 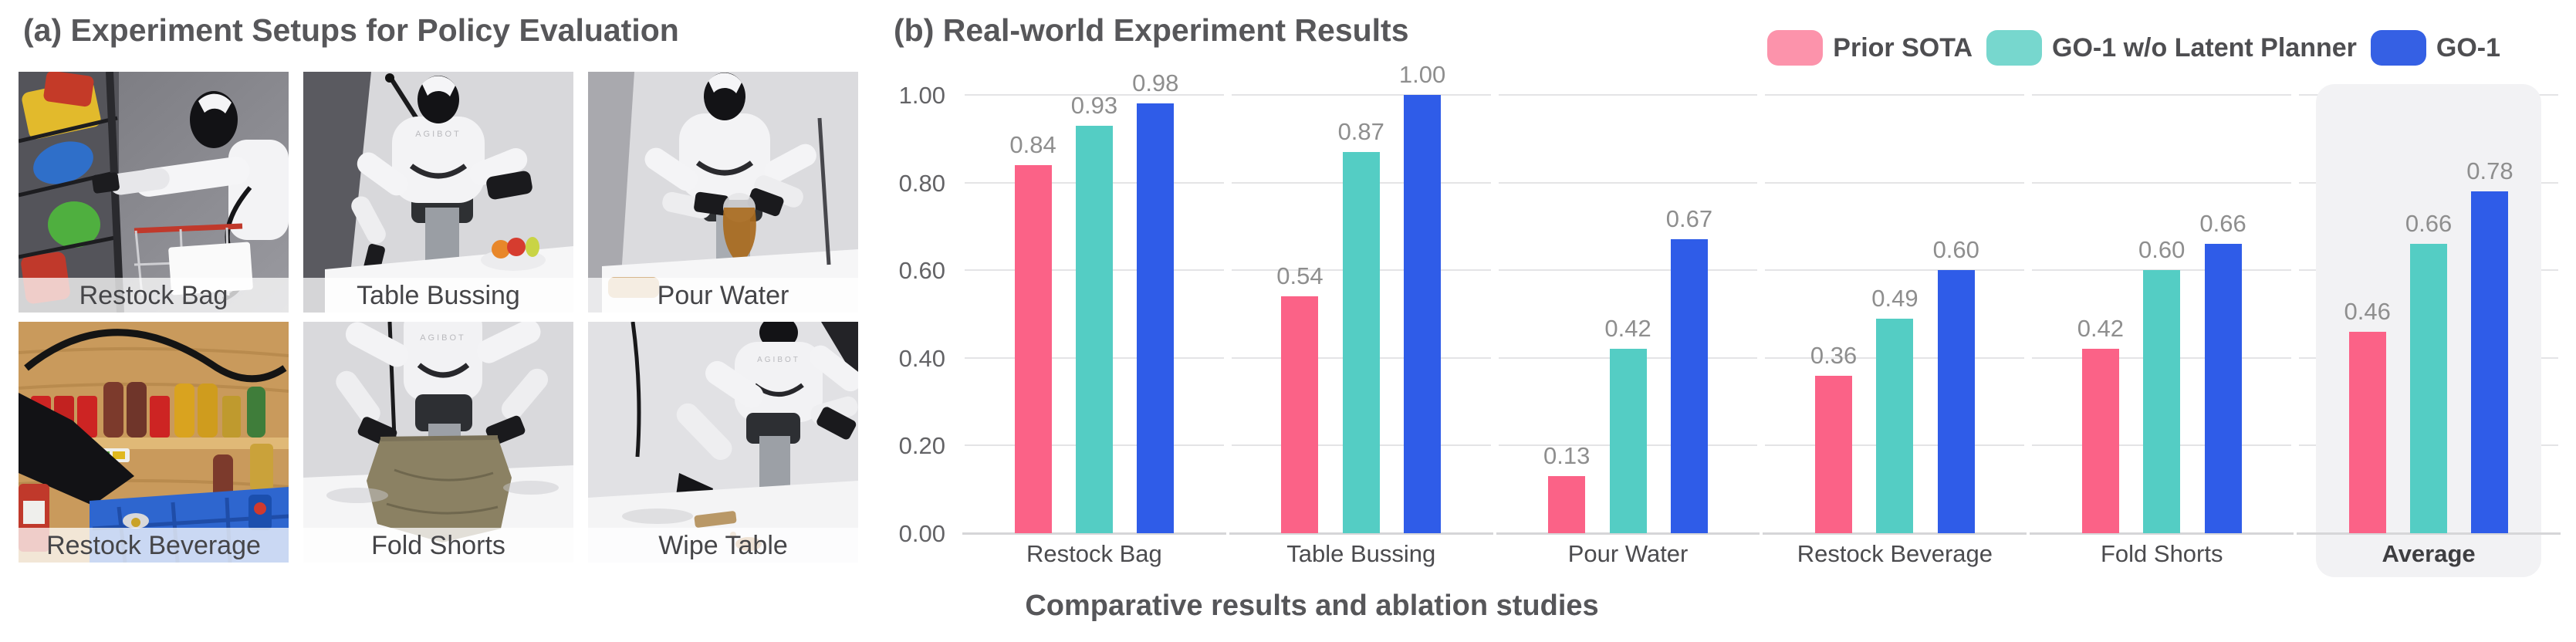 What do you see at coordinates (921, 183) in the screenshot?
I see `y-tick-0.80: 0.80` at bounding box center [921, 183].